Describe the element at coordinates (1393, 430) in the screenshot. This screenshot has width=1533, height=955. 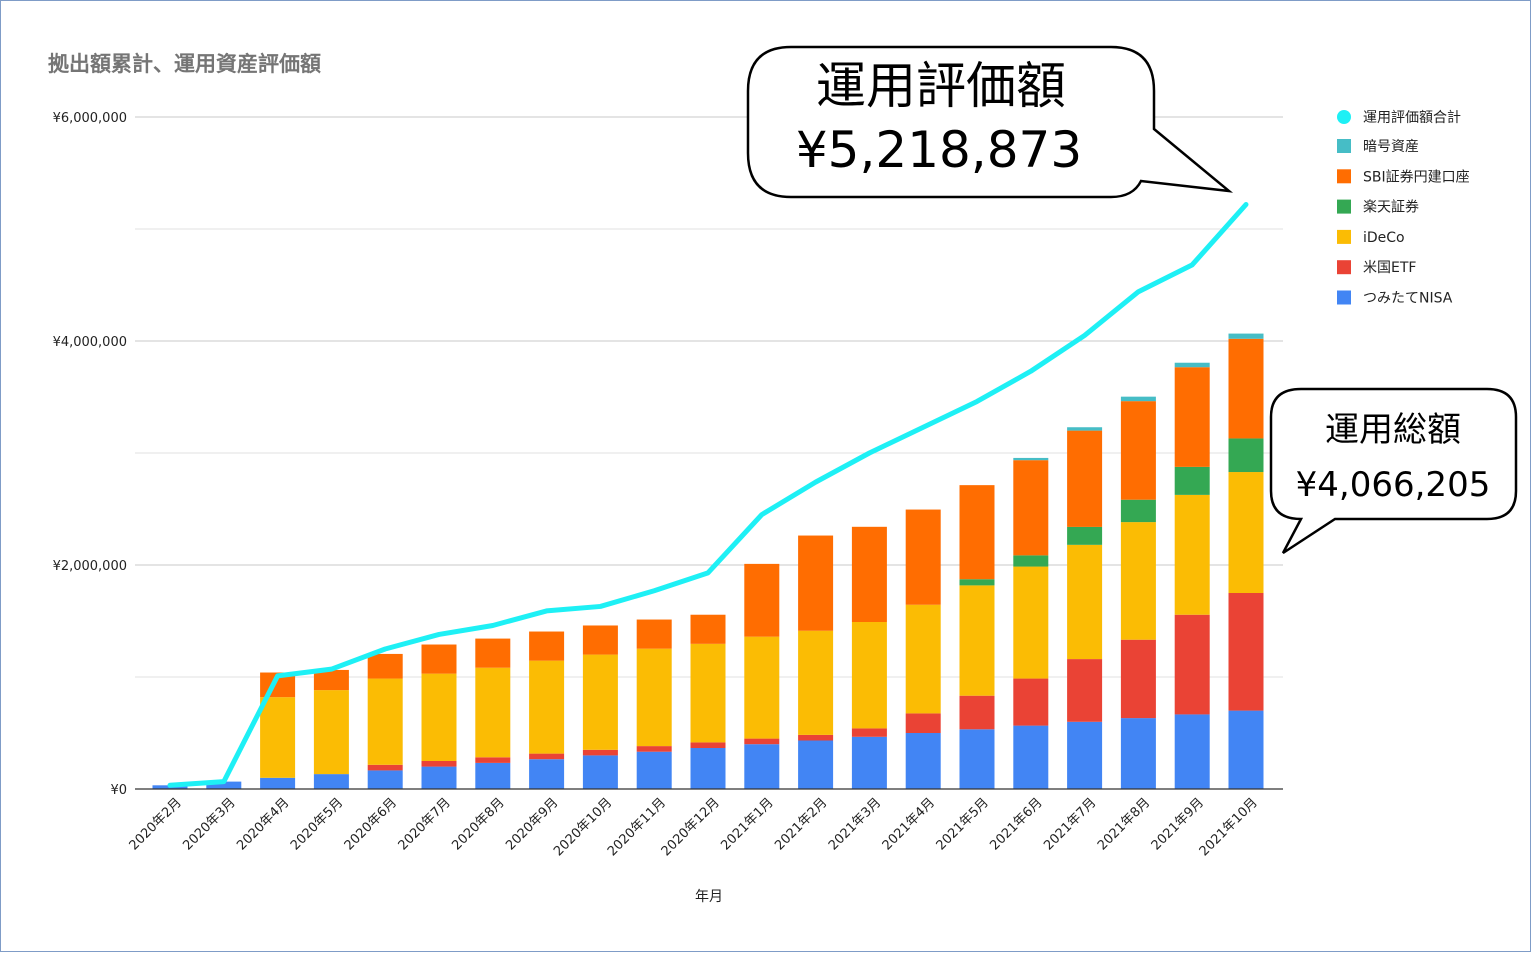
I see `total-callout-title: 運用総額` at that location.